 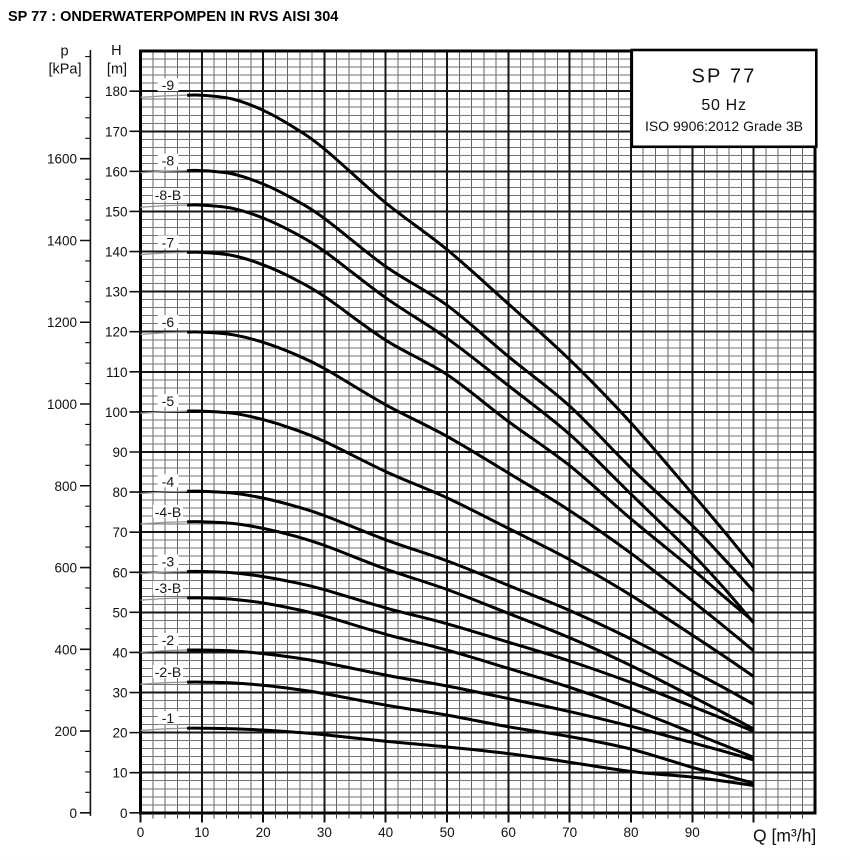 I want to click on svg-text: -8-B, so click(x=168, y=195).